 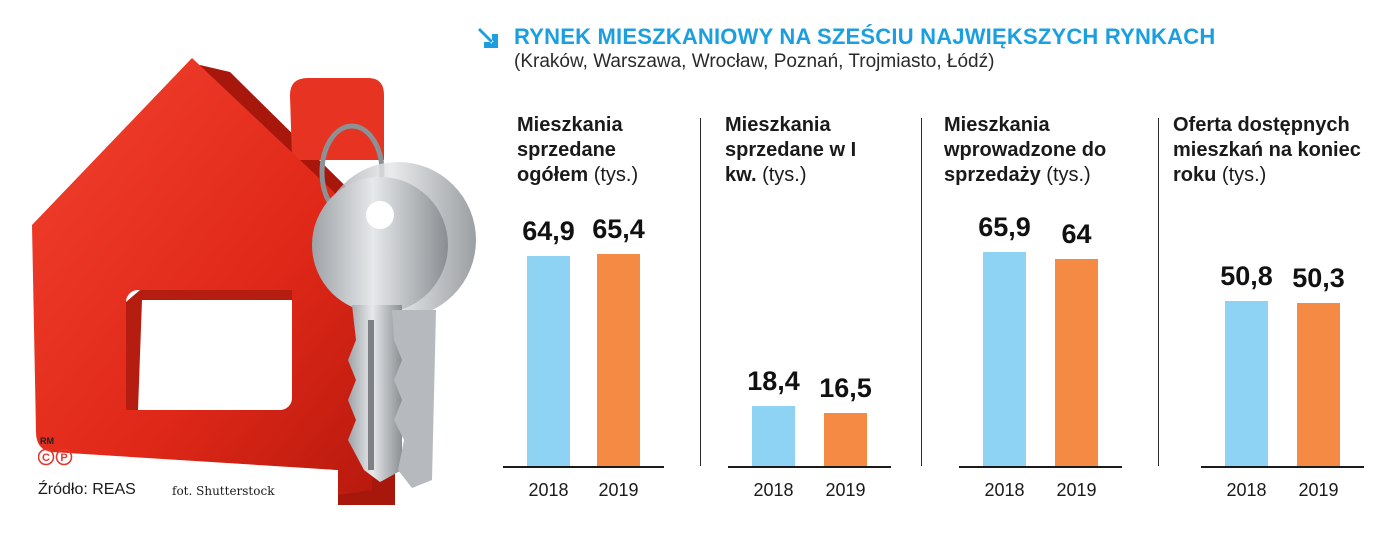 What do you see at coordinates (223, 491) in the screenshot?
I see `photo-credit: fot. Shutterstock` at bounding box center [223, 491].